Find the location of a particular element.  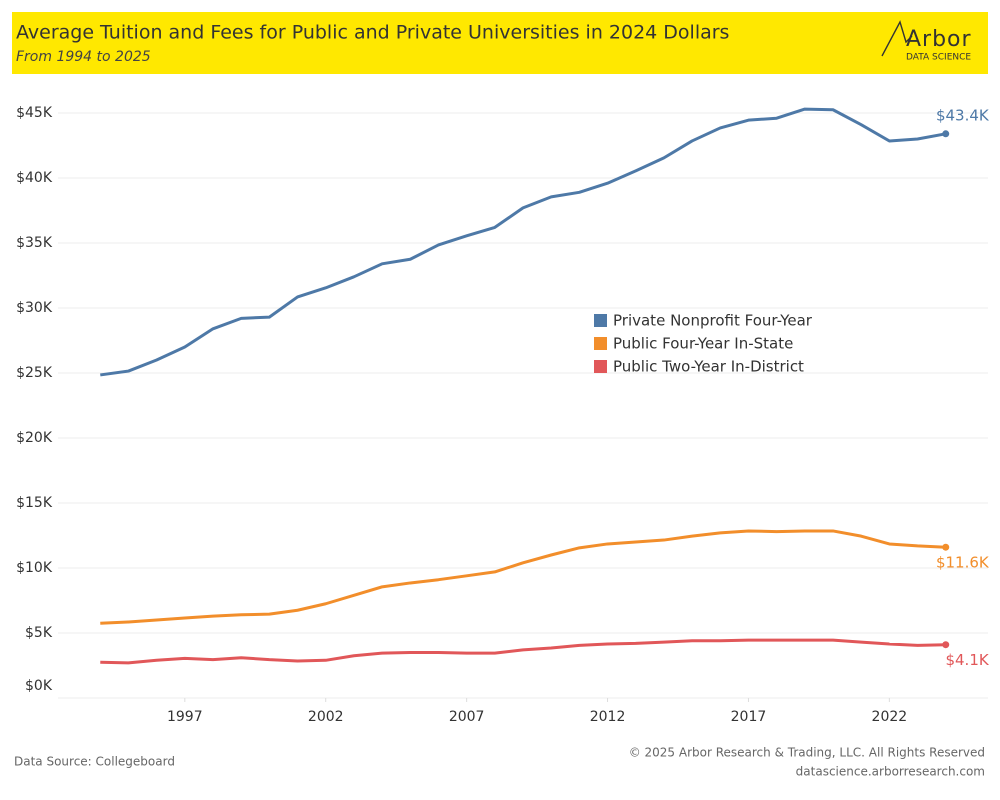

x-tick-label: 2022 is located at coordinates (890, 717).